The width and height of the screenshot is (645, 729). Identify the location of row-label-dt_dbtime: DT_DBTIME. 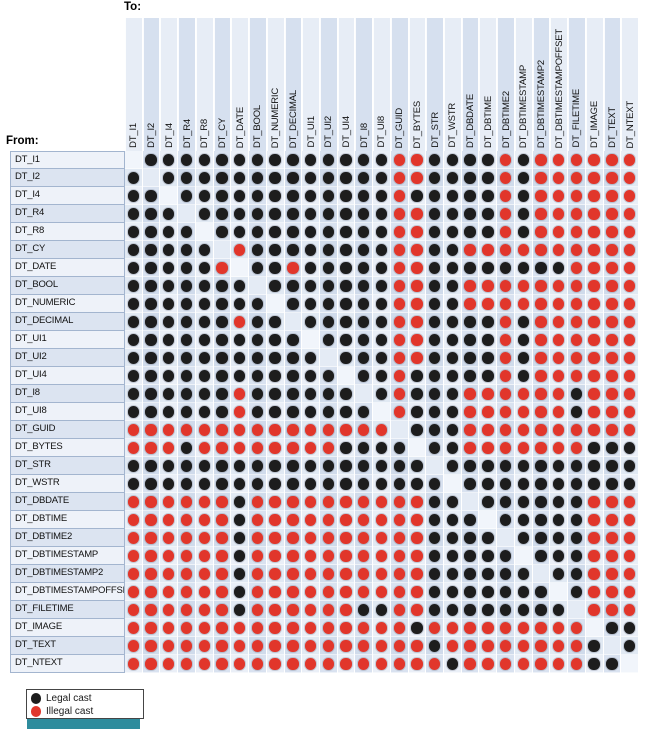
(67, 520).